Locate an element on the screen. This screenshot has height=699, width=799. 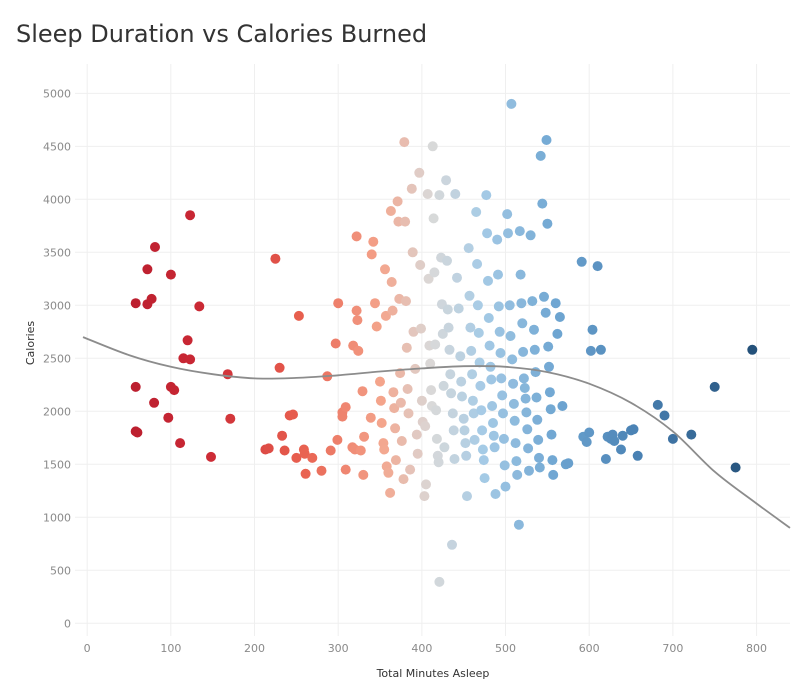
y-axis-label: Calories is located at coordinates (30, 343).